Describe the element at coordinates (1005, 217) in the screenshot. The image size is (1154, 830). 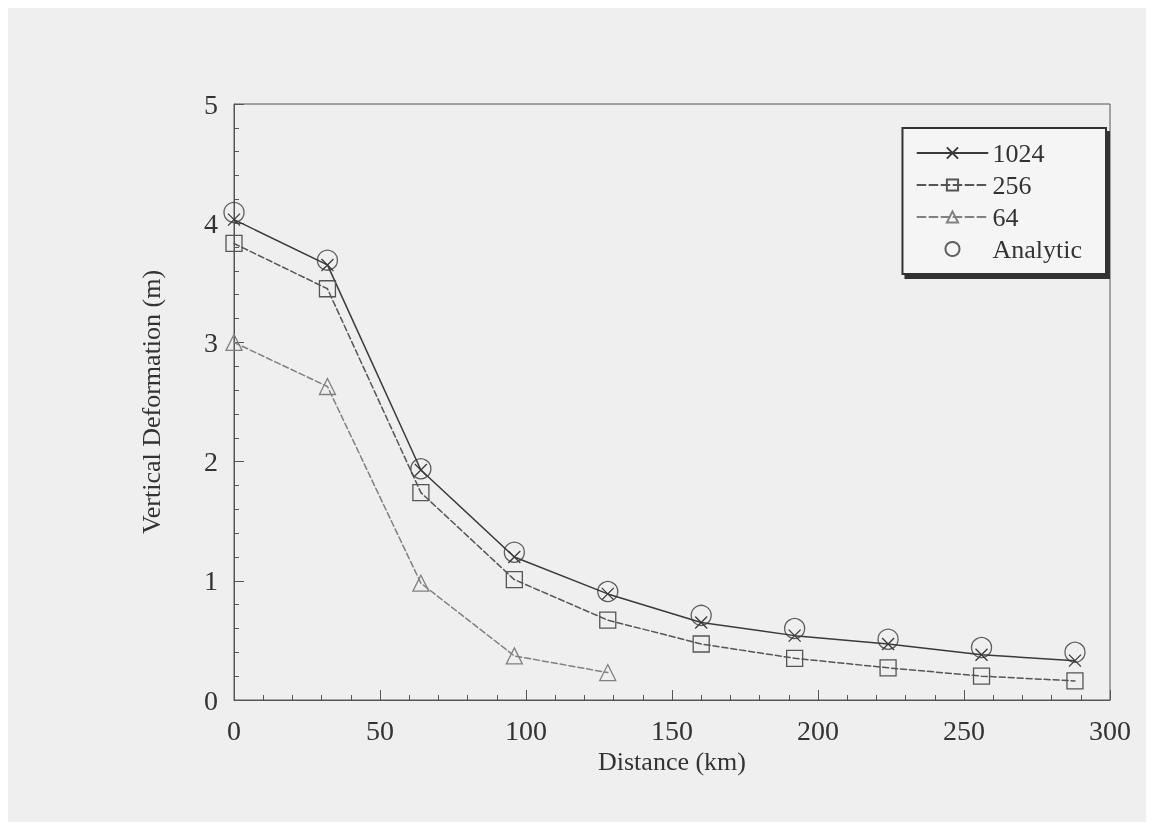
I see `legend-label: 64` at that location.